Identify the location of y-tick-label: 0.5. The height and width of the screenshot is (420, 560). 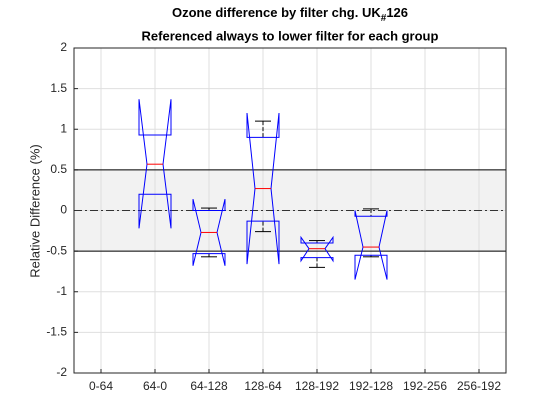
(58, 169).